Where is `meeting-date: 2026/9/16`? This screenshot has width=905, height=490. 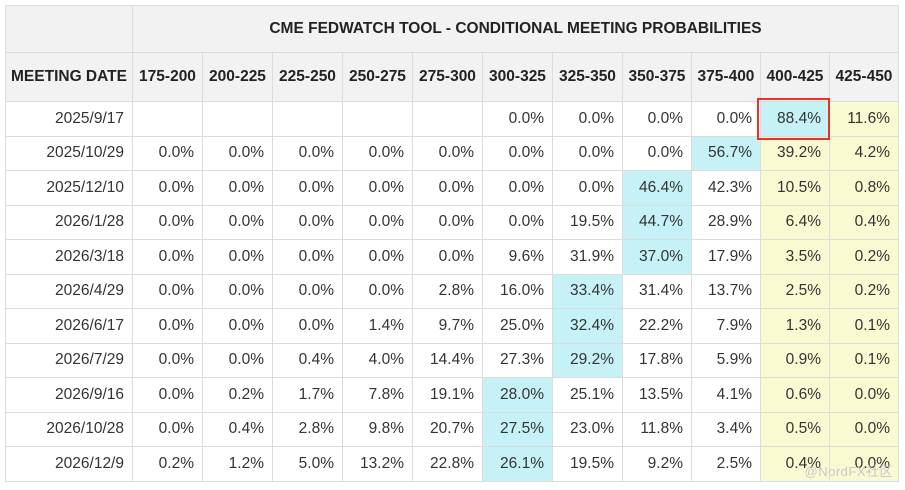 meeting-date: 2026/9/16 is located at coordinates (69, 395).